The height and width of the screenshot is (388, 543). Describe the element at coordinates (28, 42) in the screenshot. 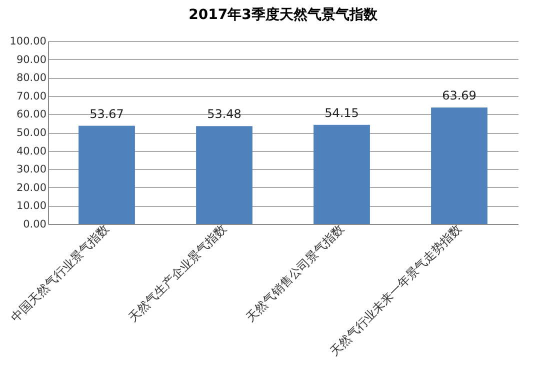

I see `y-tick-label: 100.00` at that location.